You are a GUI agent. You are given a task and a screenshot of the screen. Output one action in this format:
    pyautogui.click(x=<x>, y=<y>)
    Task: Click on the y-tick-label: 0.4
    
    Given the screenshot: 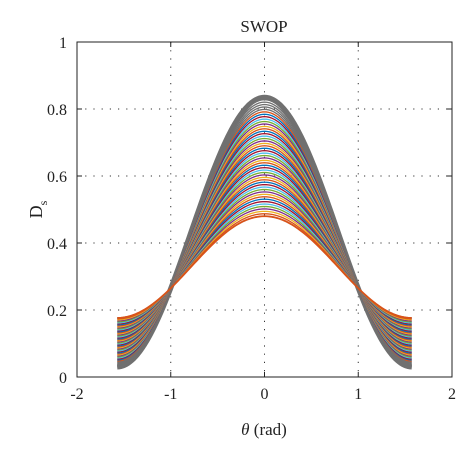 What is the action you would take?
    pyautogui.click(x=57, y=244)
    